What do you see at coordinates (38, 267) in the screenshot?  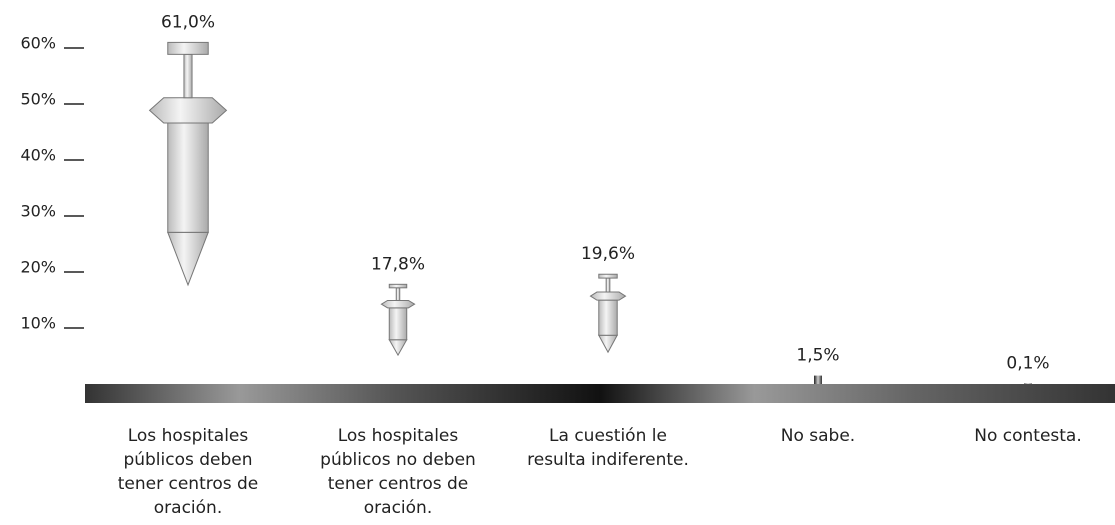 I see `y-tick-label: 20%` at bounding box center [38, 267].